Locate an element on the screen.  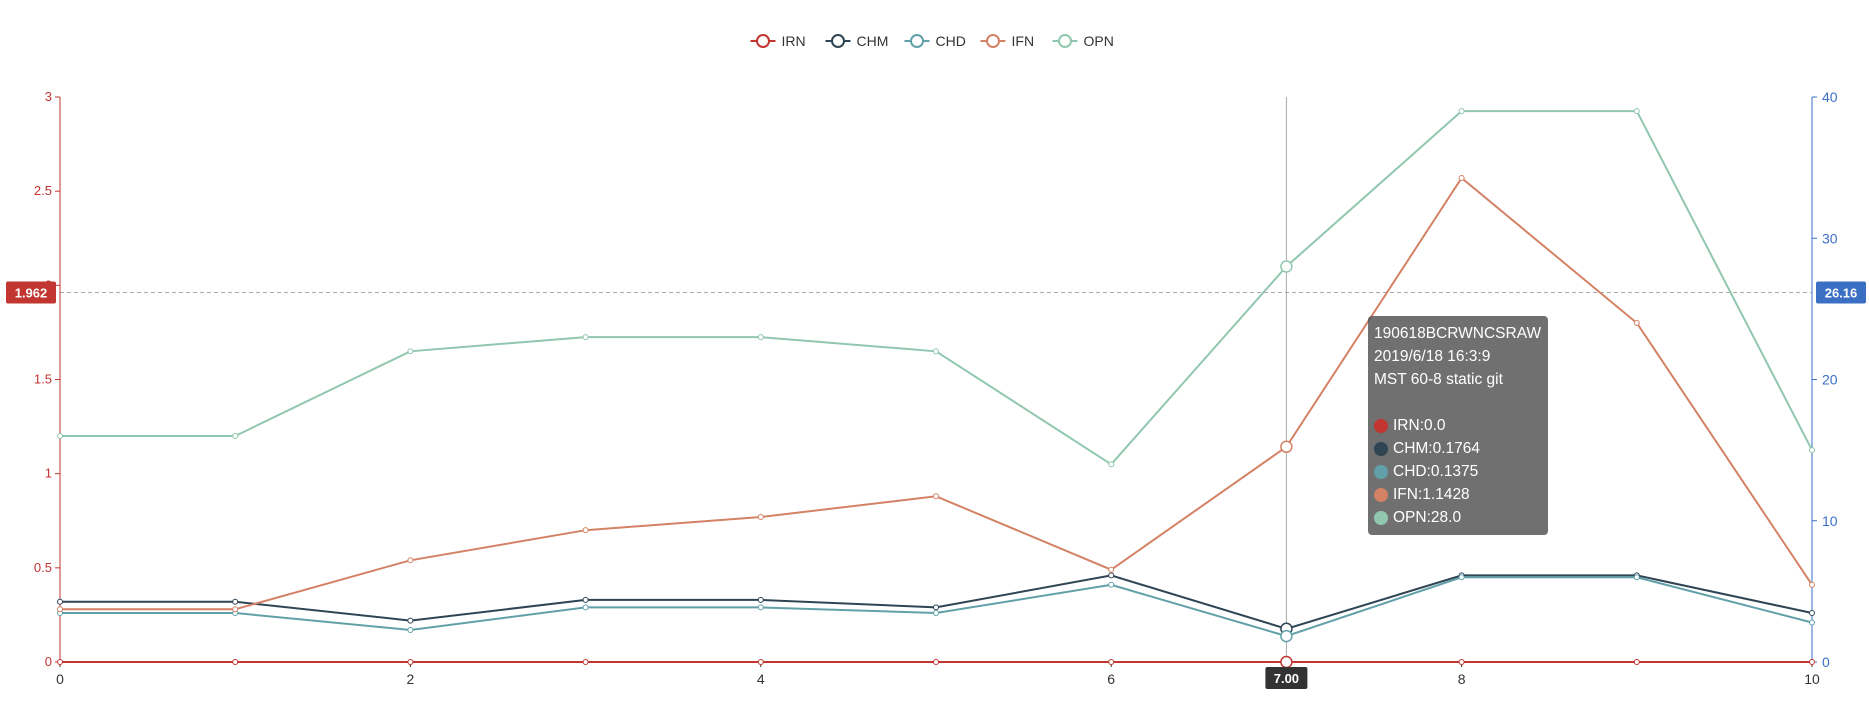
tooltip-dot-chm is located at coordinates (1381, 448).